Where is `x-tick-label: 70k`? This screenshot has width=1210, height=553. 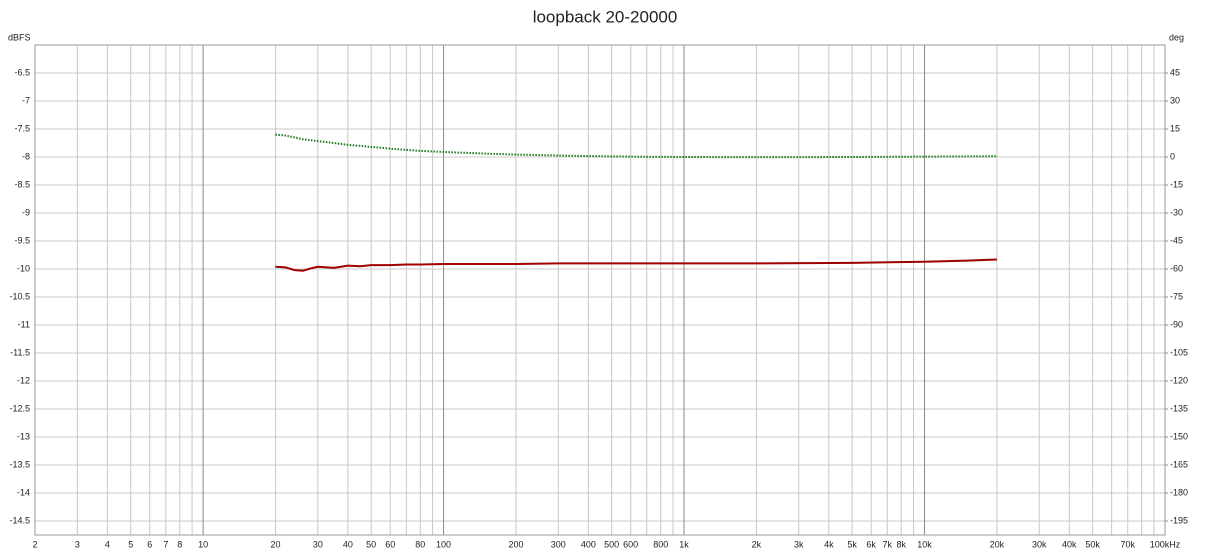 x-tick-label: 70k is located at coordinates (1127, 544).